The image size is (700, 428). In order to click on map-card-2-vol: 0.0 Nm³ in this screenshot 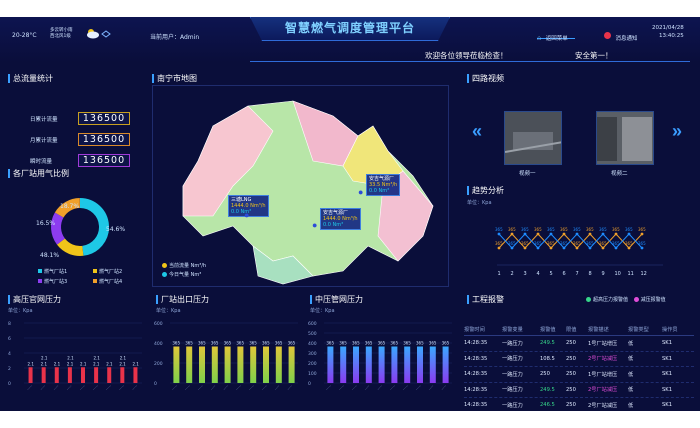, I will do `click(333, 225)`.